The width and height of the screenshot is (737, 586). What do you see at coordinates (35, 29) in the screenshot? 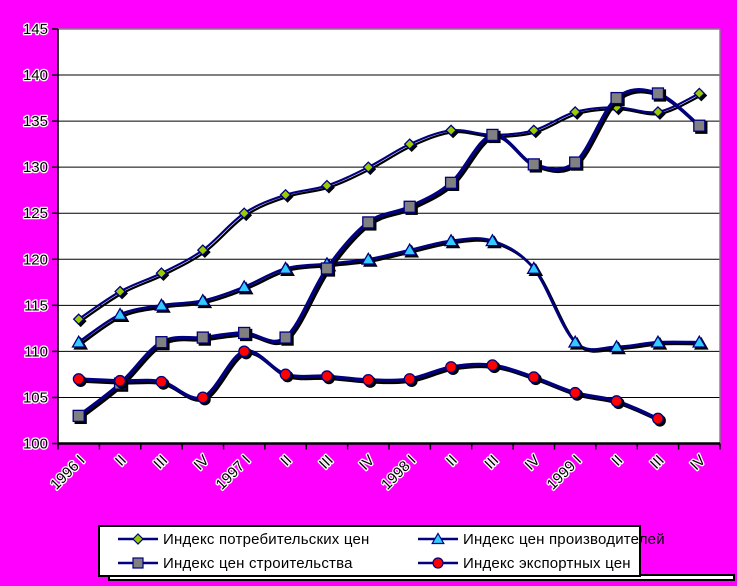
I see `y-axis-label: 145` at bounding box center [35, 29].